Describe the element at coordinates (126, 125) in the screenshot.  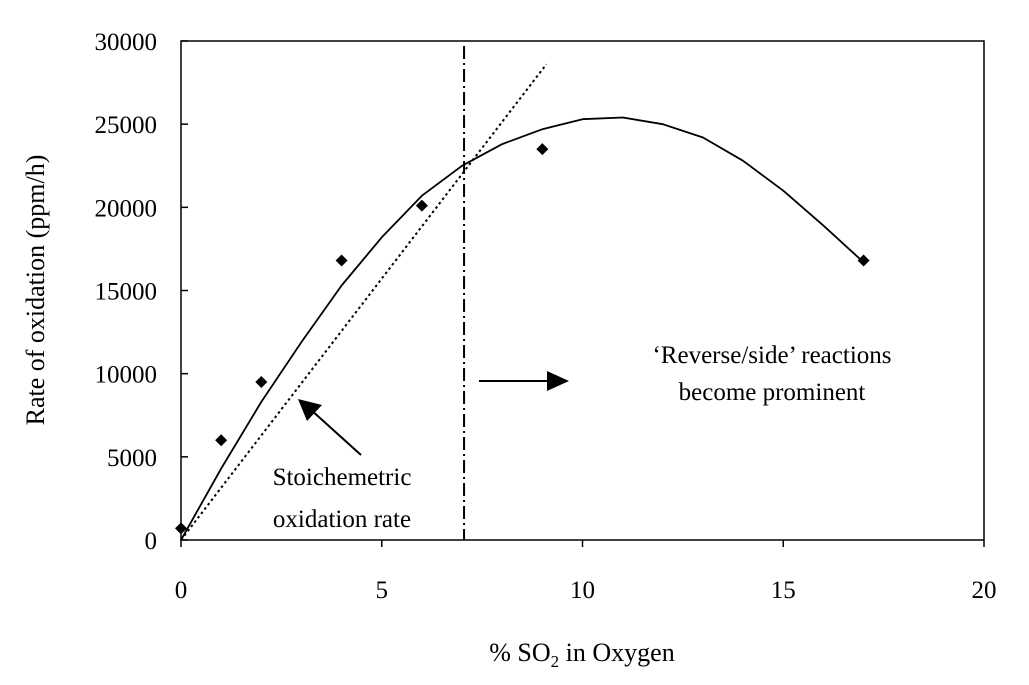
I see `y-tick-label: 25000` at that location.